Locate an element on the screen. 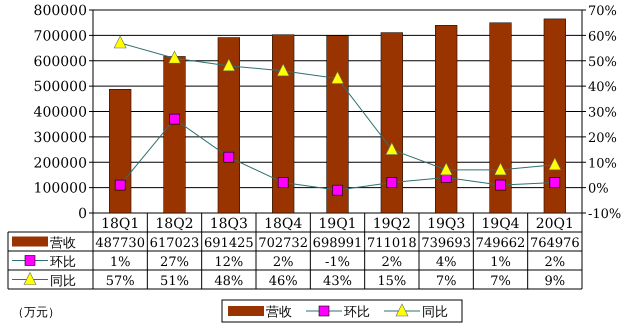  y2-tick-label: 10% is located at coordinates (602, 164).